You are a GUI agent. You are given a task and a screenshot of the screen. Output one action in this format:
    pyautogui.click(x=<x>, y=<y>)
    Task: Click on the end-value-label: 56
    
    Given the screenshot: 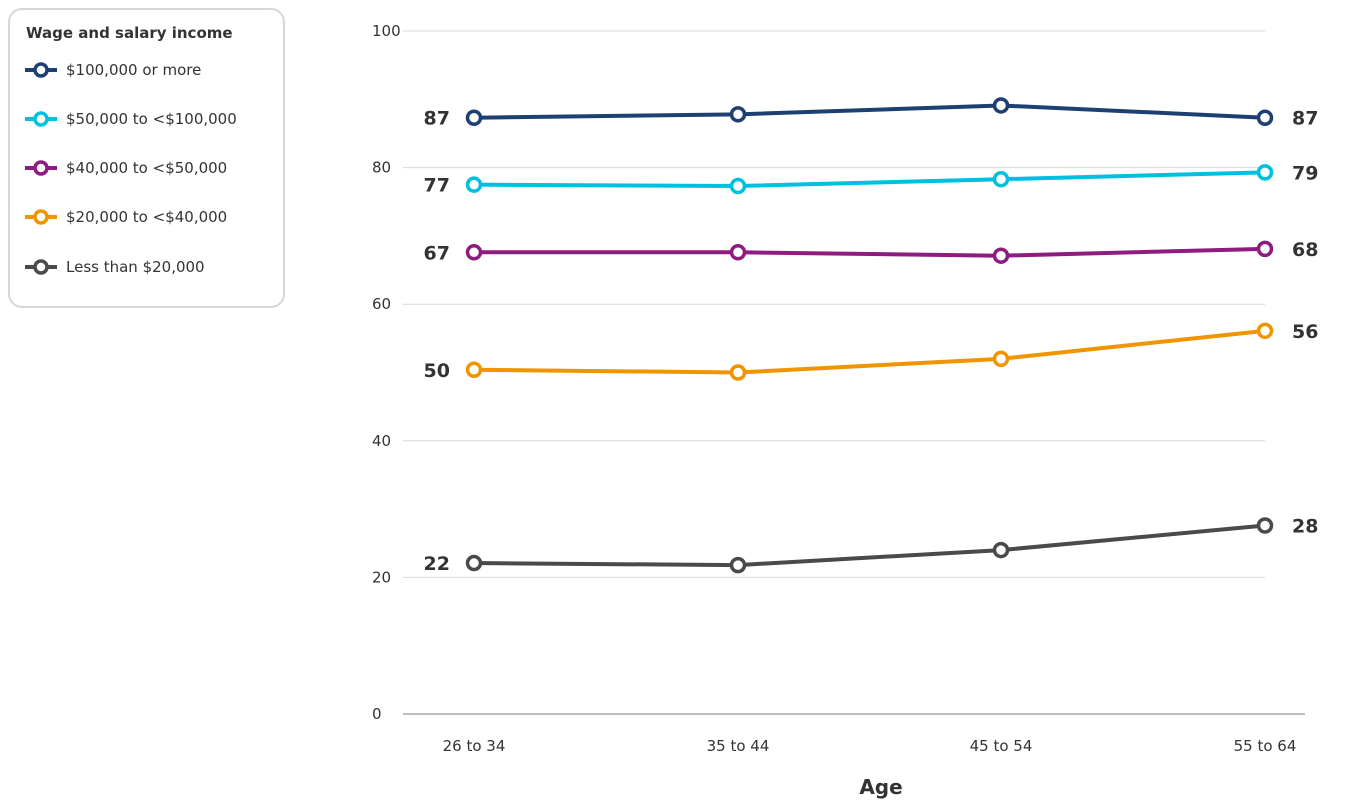 What is the action you would take?
    pyautogui.click(x=1305, y=332)
    